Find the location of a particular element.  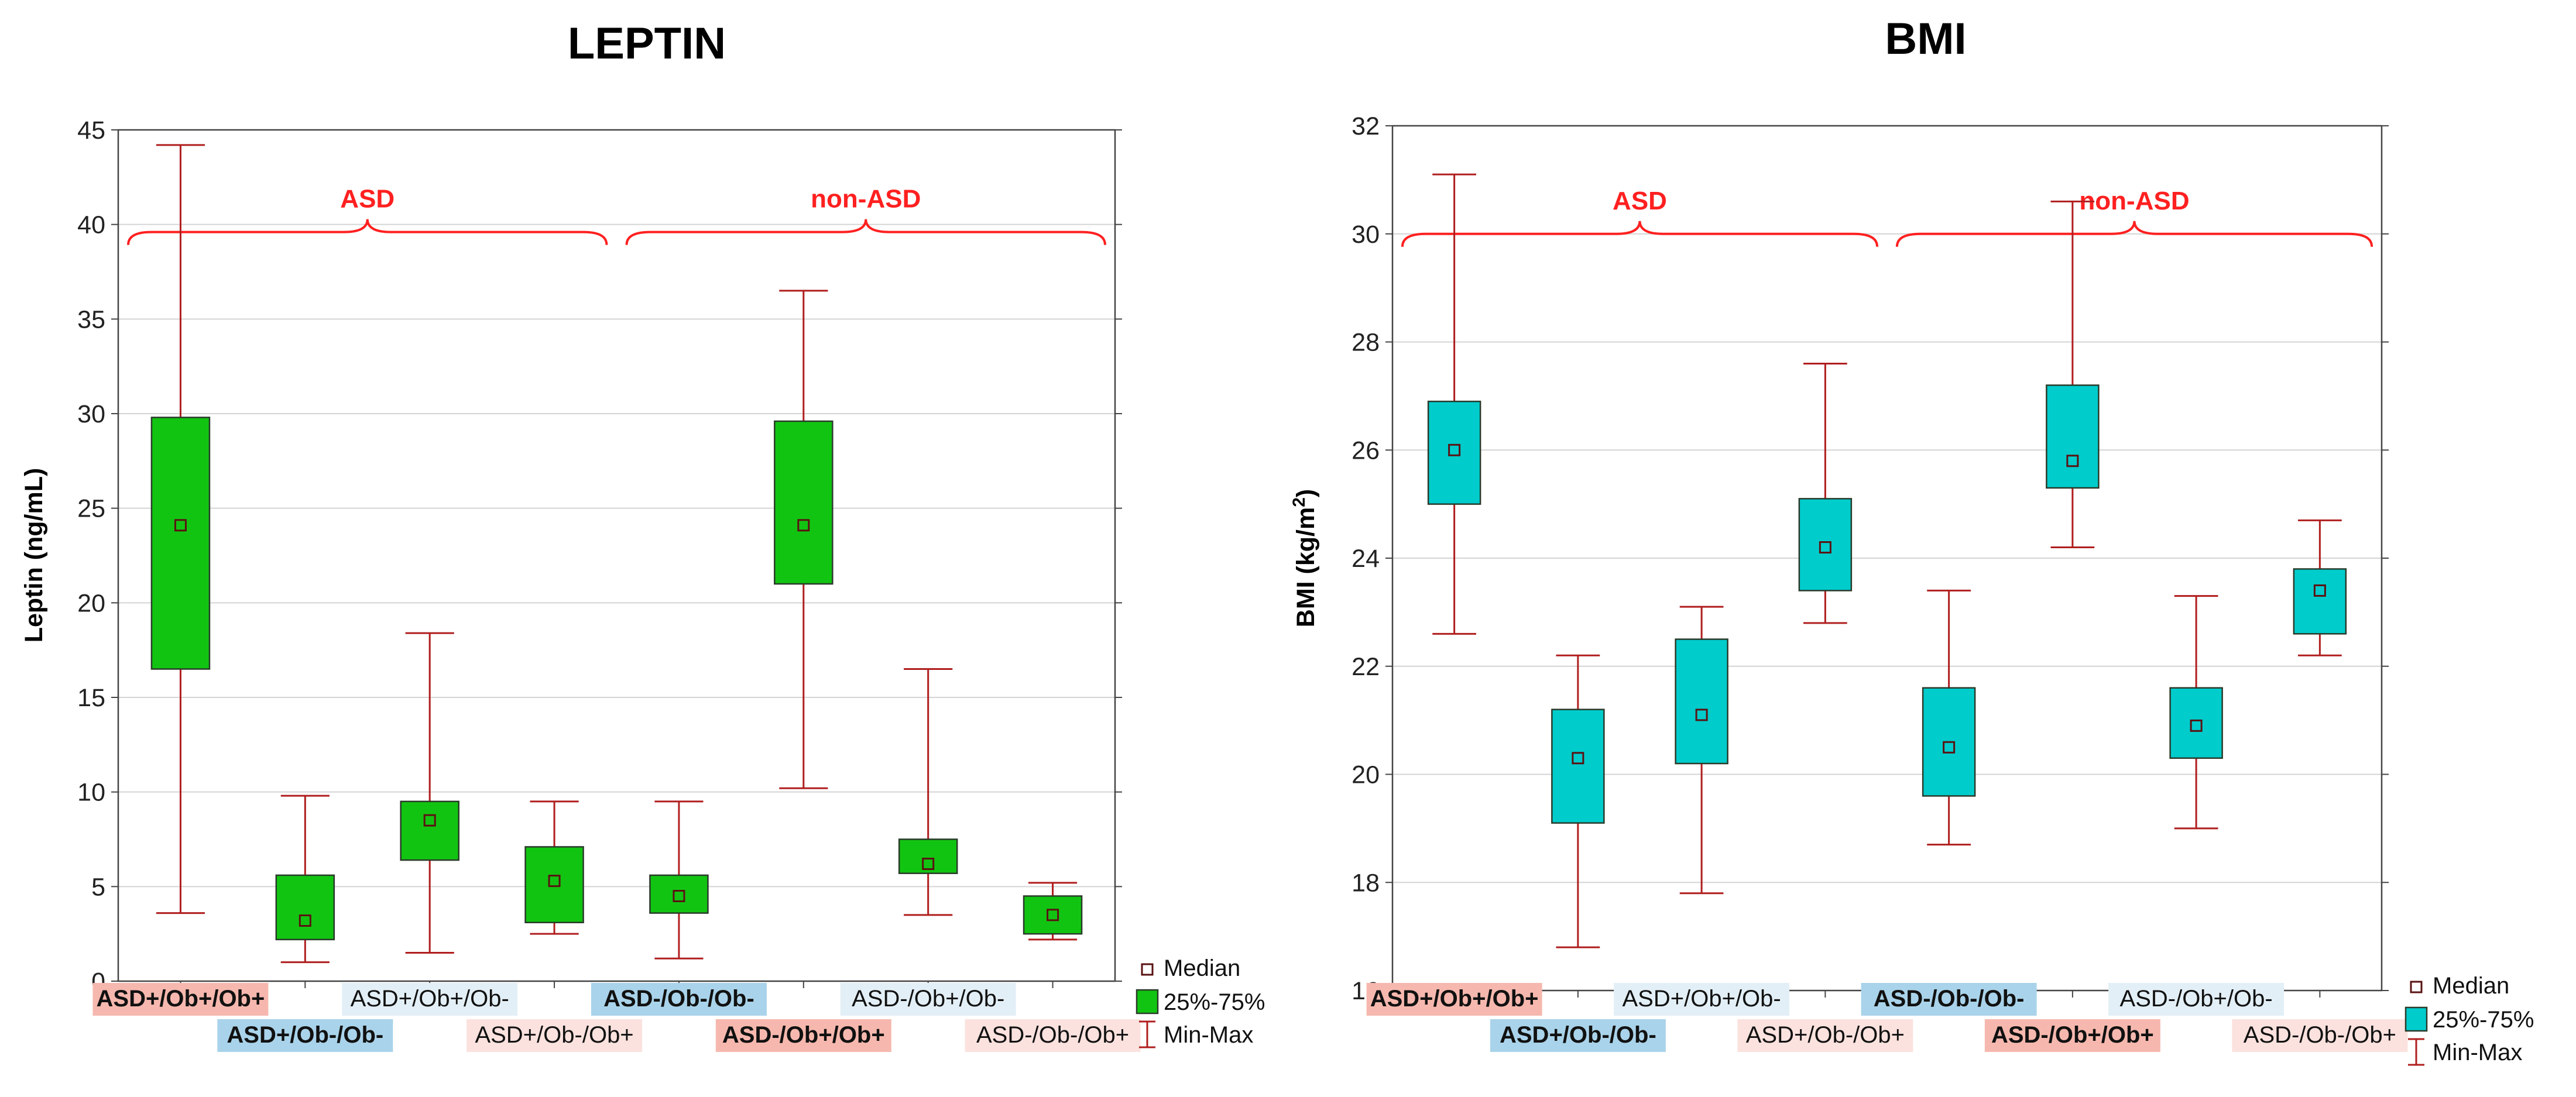

y-axis-label: Leptin (ng/mL) is located at coordinates (34, 555).